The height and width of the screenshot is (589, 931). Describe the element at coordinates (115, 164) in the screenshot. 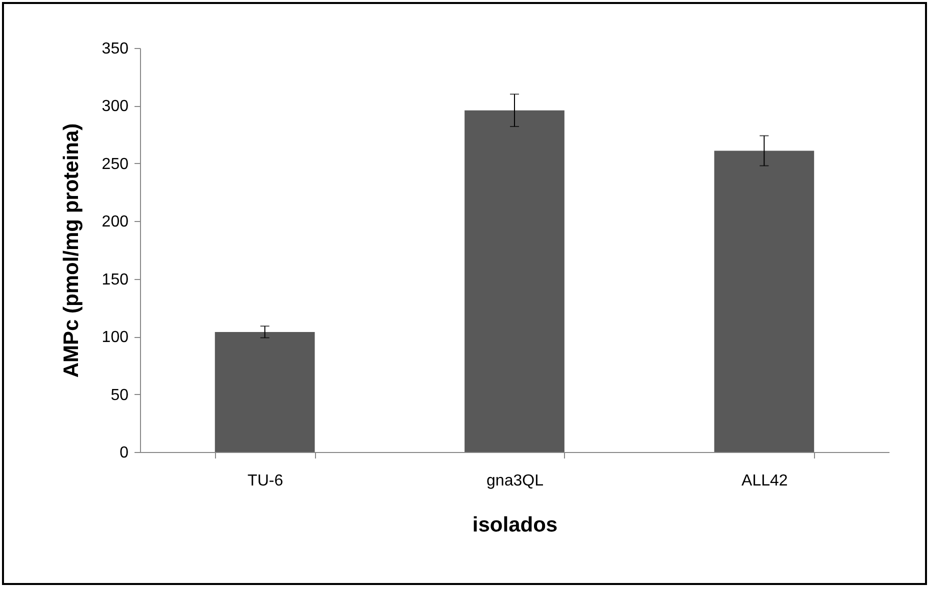

I see `y-tick-label: 250` at that location.